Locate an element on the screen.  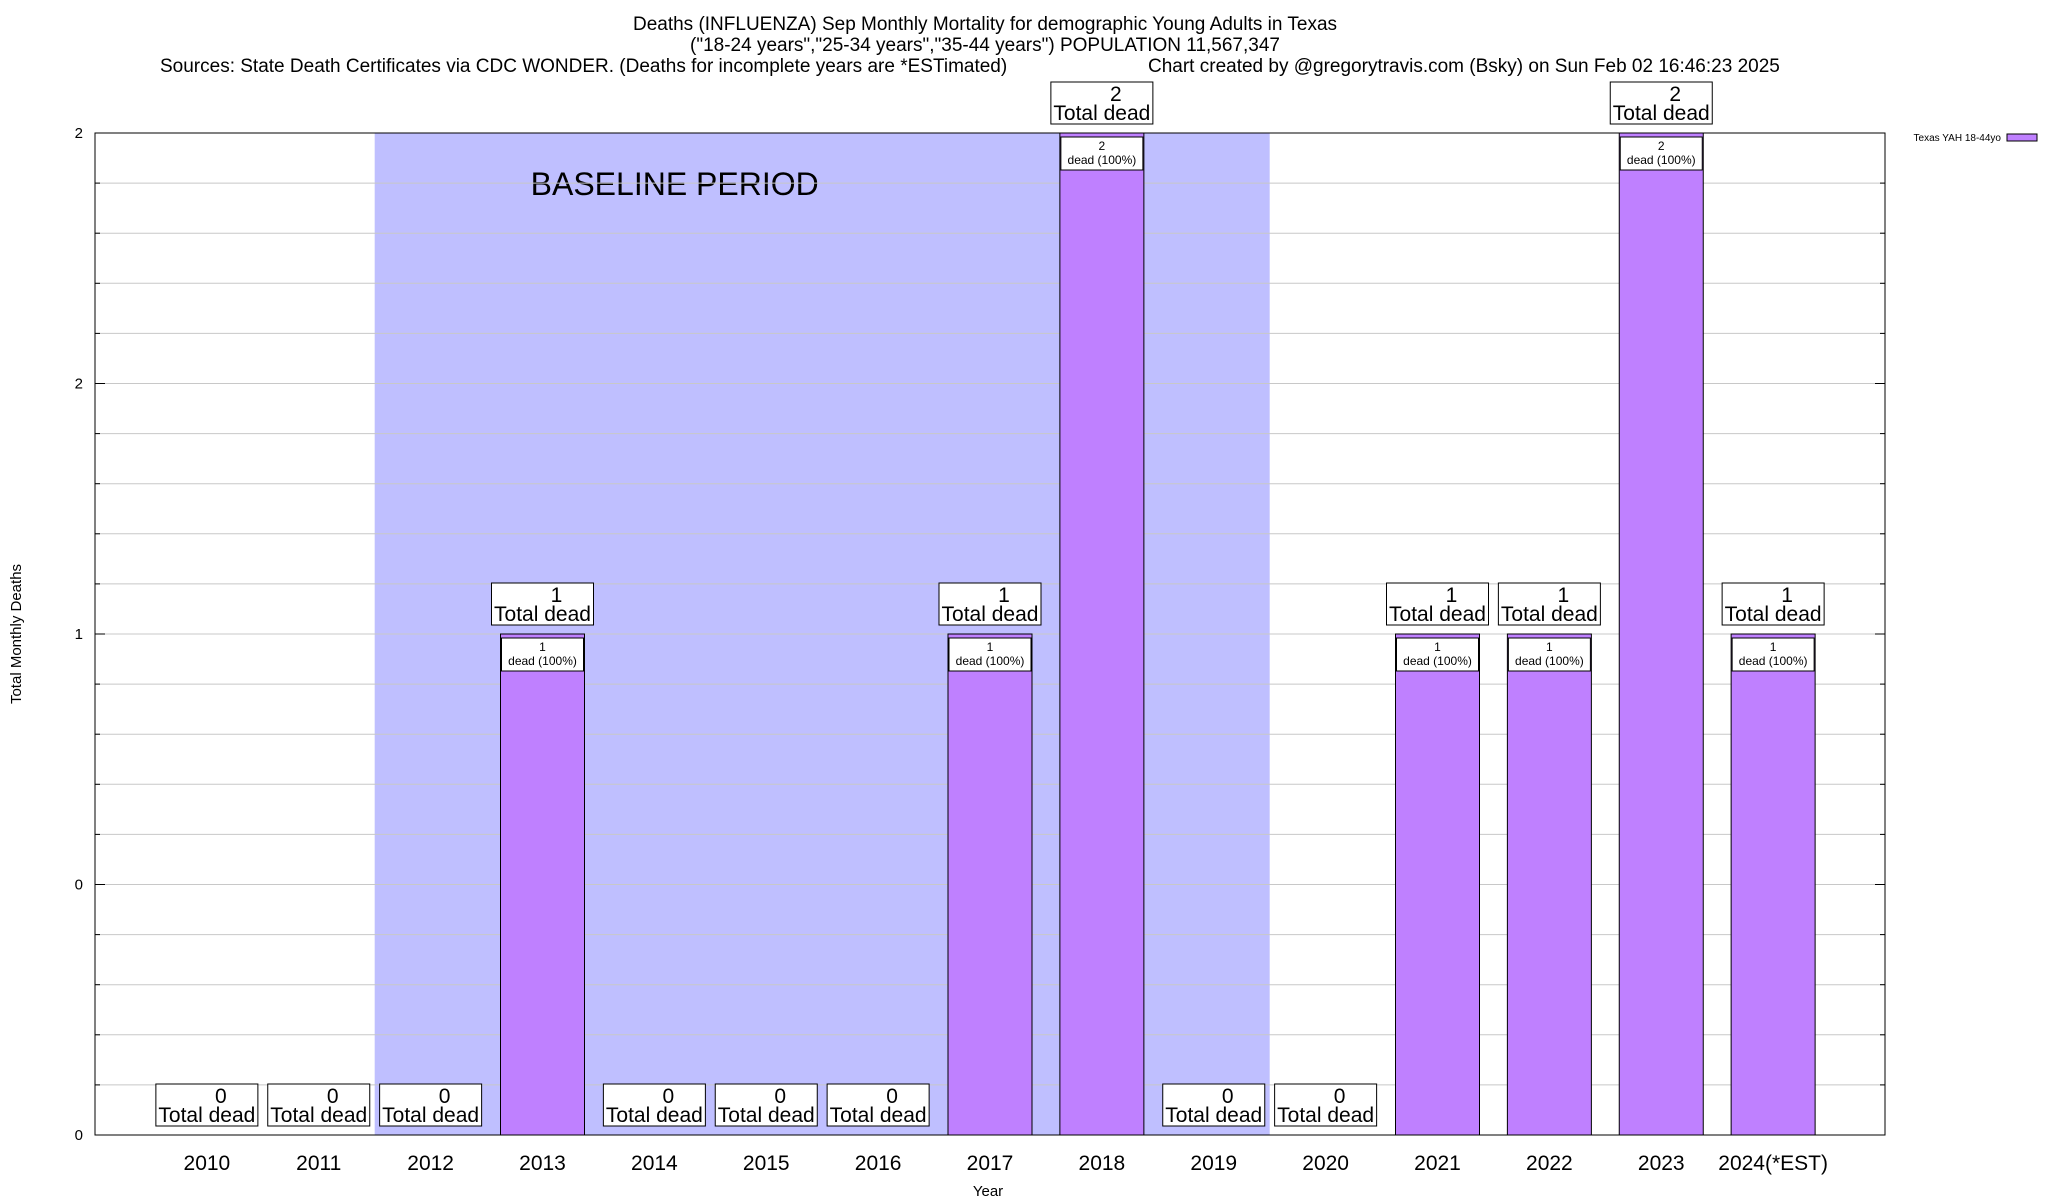
y-tick-label: 1 is located at coordinates (79, 634).